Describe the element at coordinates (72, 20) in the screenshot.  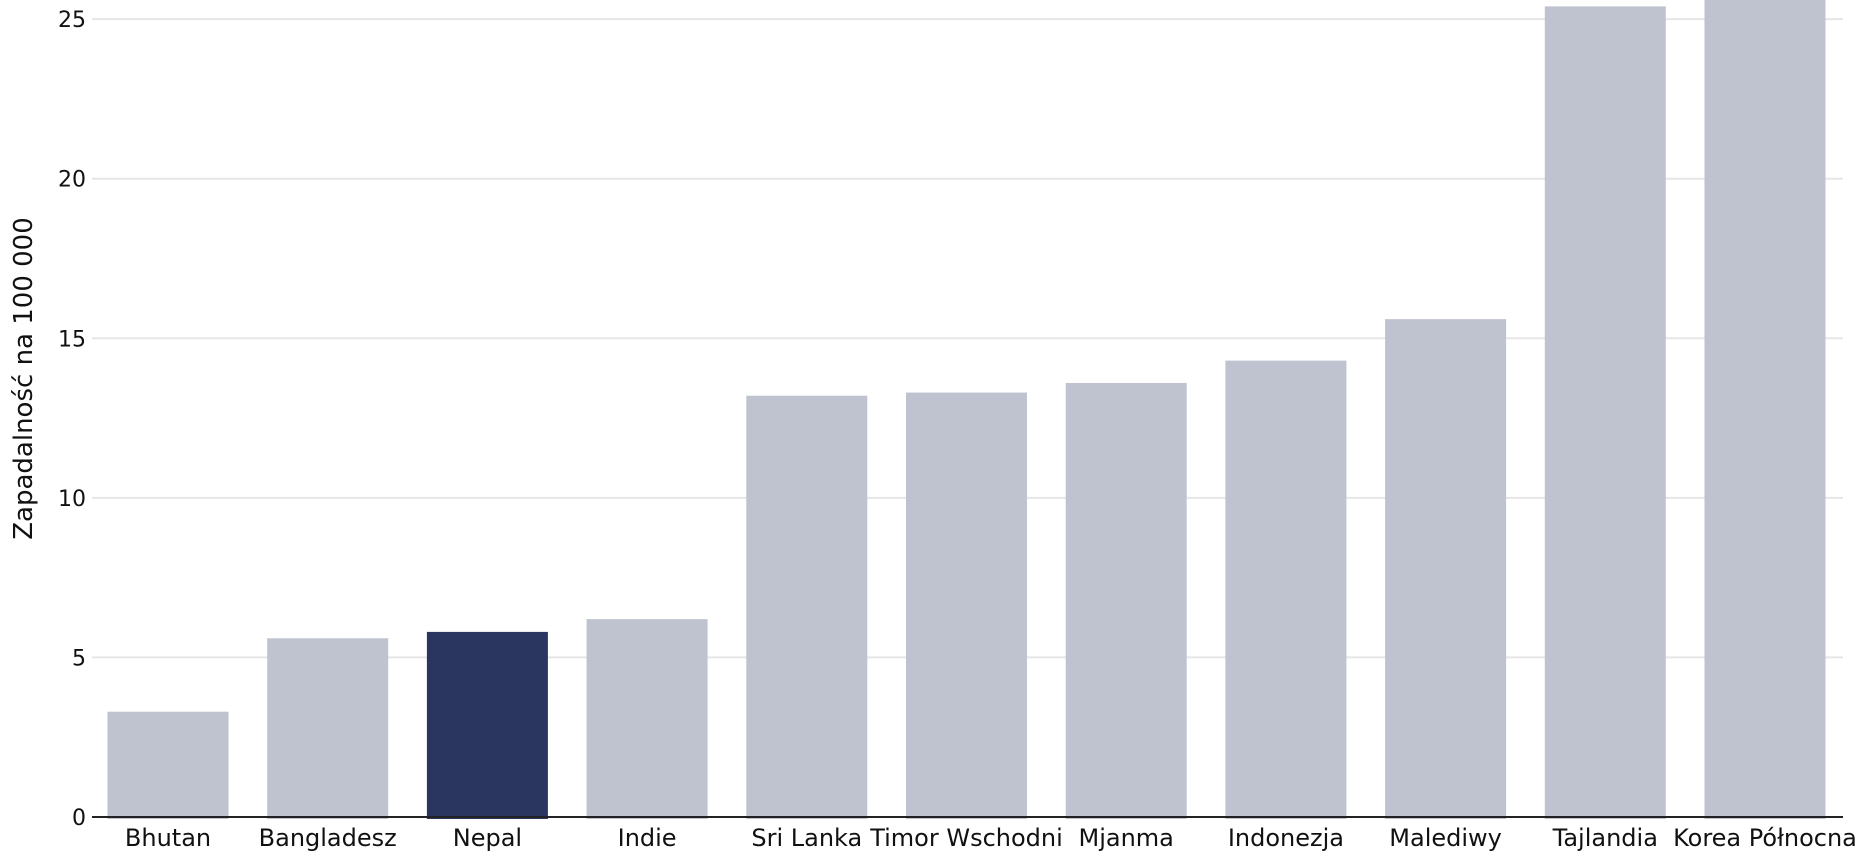
I see `y-tick-label: 25` at that location.